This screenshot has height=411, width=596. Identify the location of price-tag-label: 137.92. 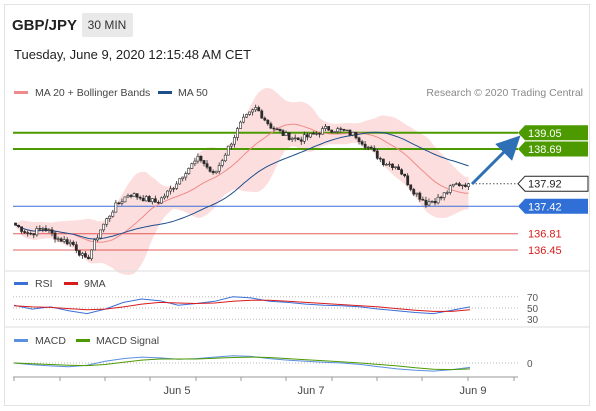
(545, 185).